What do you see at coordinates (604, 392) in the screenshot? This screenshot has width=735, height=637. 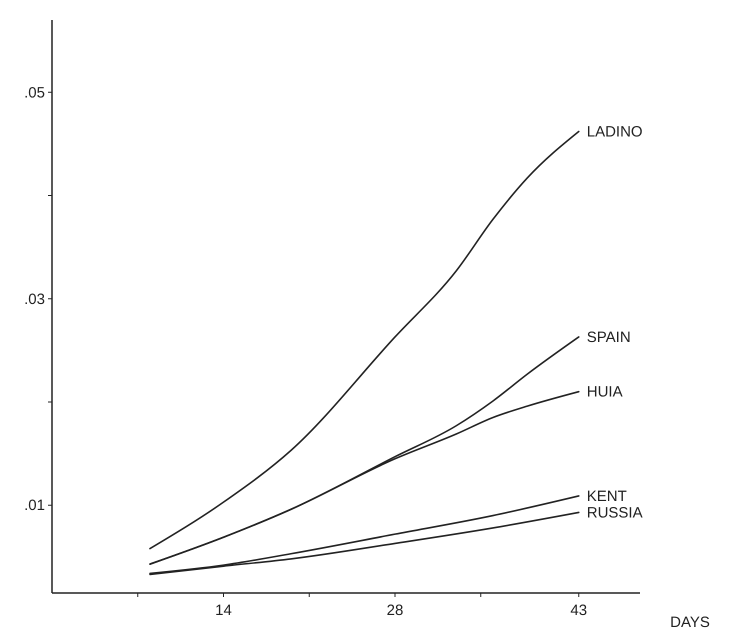 I see `series-label: HUIA` at bounding box center [604, 392].